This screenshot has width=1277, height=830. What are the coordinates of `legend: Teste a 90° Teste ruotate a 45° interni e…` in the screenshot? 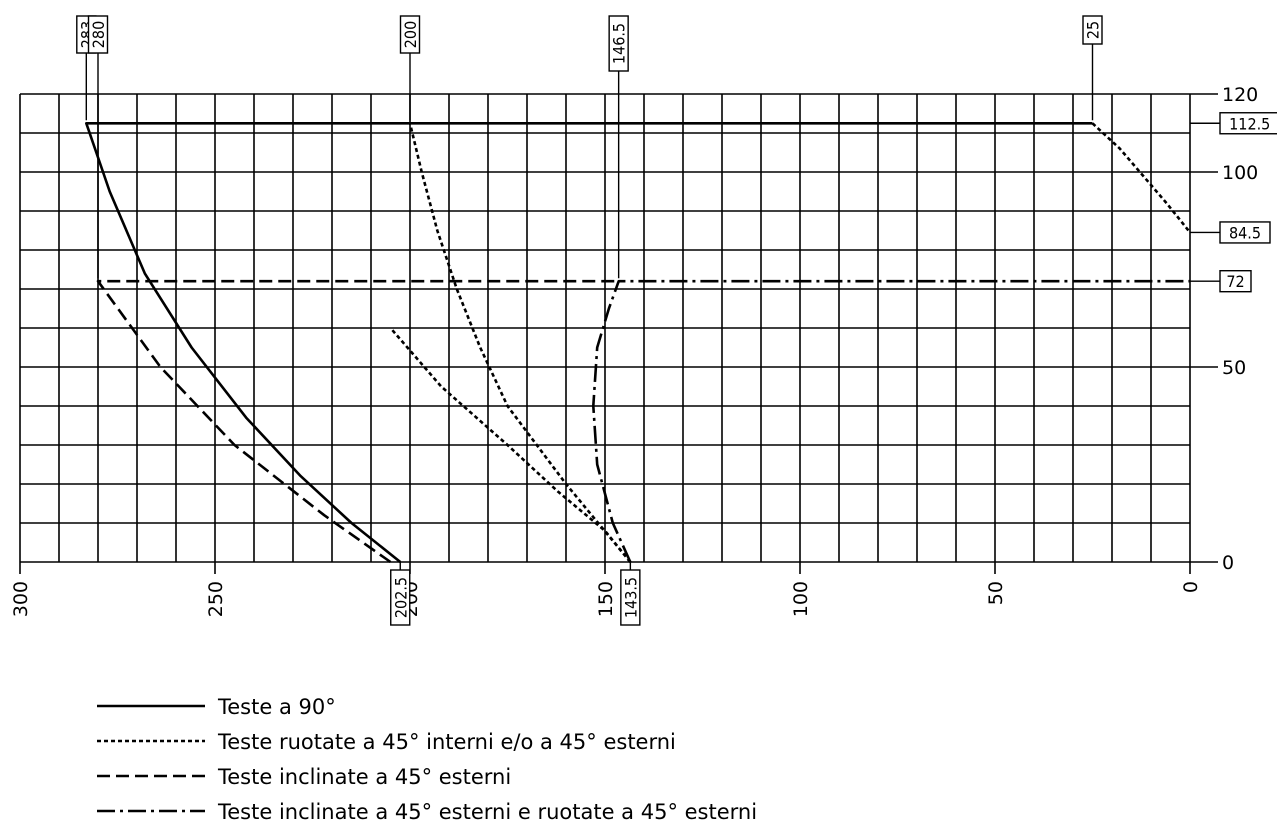 It's located at (427, 759).